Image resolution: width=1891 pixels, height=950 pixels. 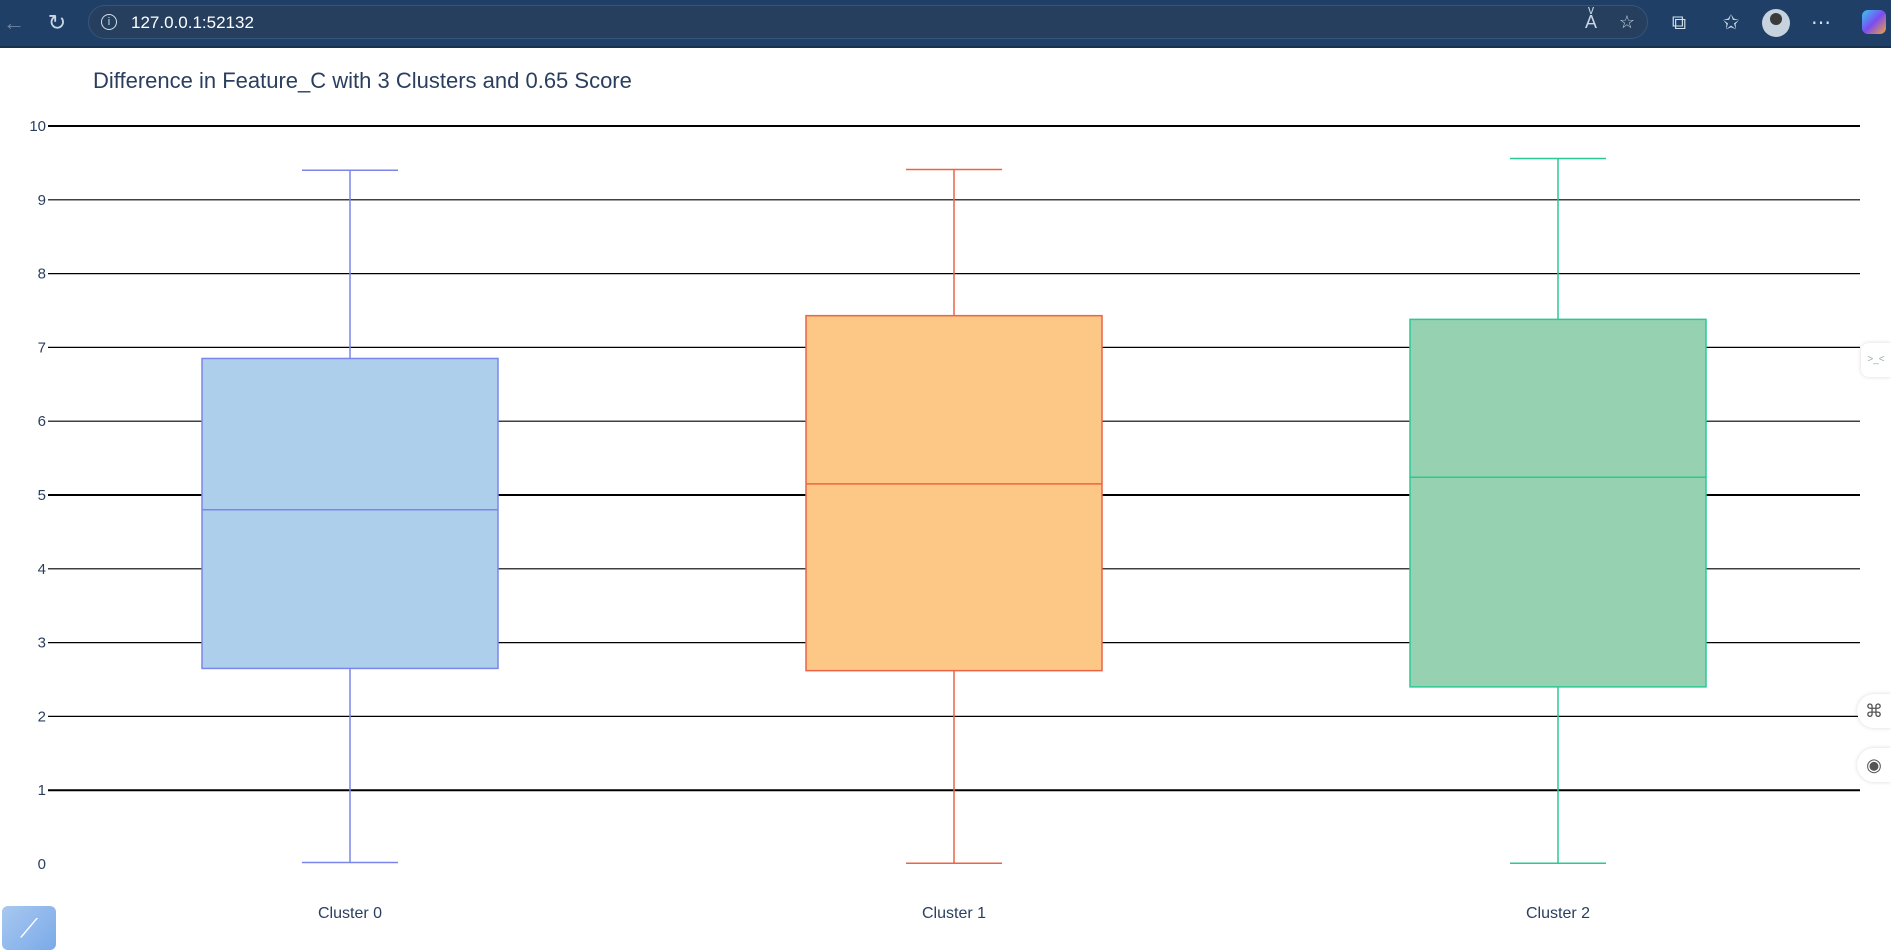 I want to click on y-tick-label-7: 7, so click(x=42, y=347).